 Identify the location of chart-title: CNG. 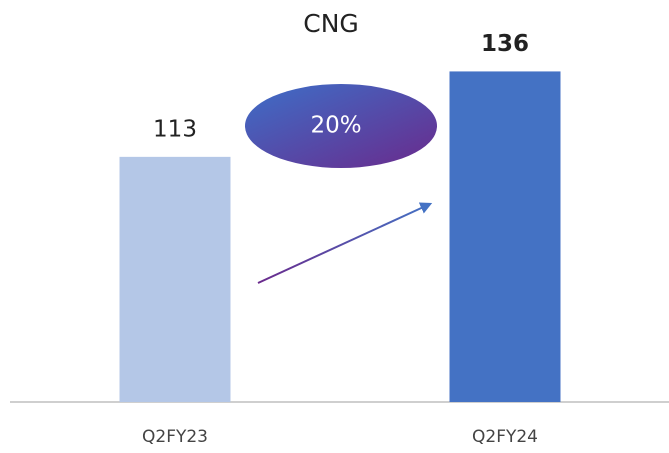
(331, 23).